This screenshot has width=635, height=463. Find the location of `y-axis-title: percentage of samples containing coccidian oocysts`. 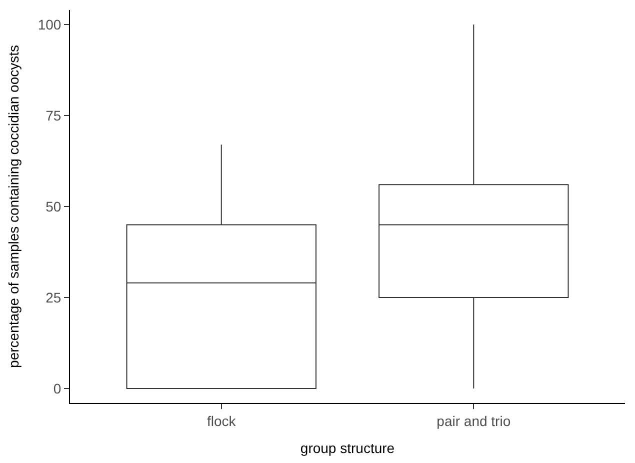

y-axis-title: percentage of samples containing coccidian oocysts is located at coordinates (13, 206).